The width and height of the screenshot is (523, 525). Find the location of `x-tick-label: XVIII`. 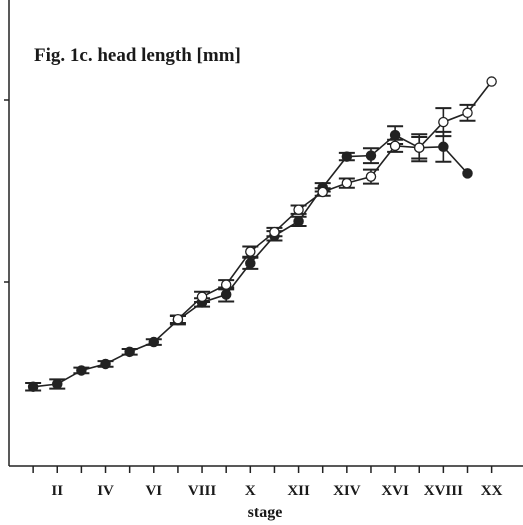

x-tick-label: XVIII is located at coordinates (443, 491).